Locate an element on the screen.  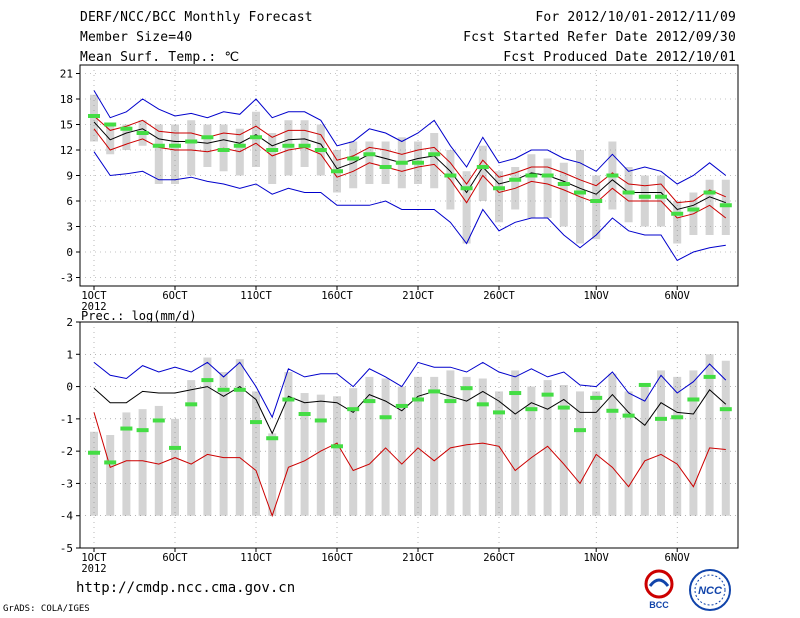
series-max-line is located at coordinates (410, 137).